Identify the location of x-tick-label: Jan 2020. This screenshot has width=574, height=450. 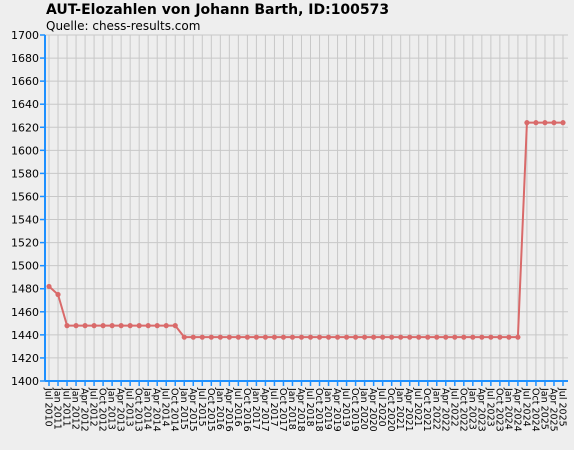
(363, 408).